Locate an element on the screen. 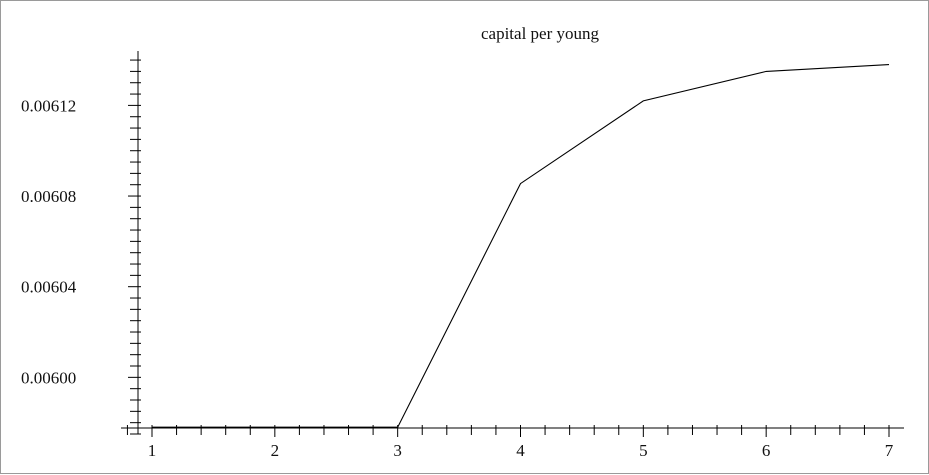  x-tick-label: 3 is located at coordinates (397, 450).